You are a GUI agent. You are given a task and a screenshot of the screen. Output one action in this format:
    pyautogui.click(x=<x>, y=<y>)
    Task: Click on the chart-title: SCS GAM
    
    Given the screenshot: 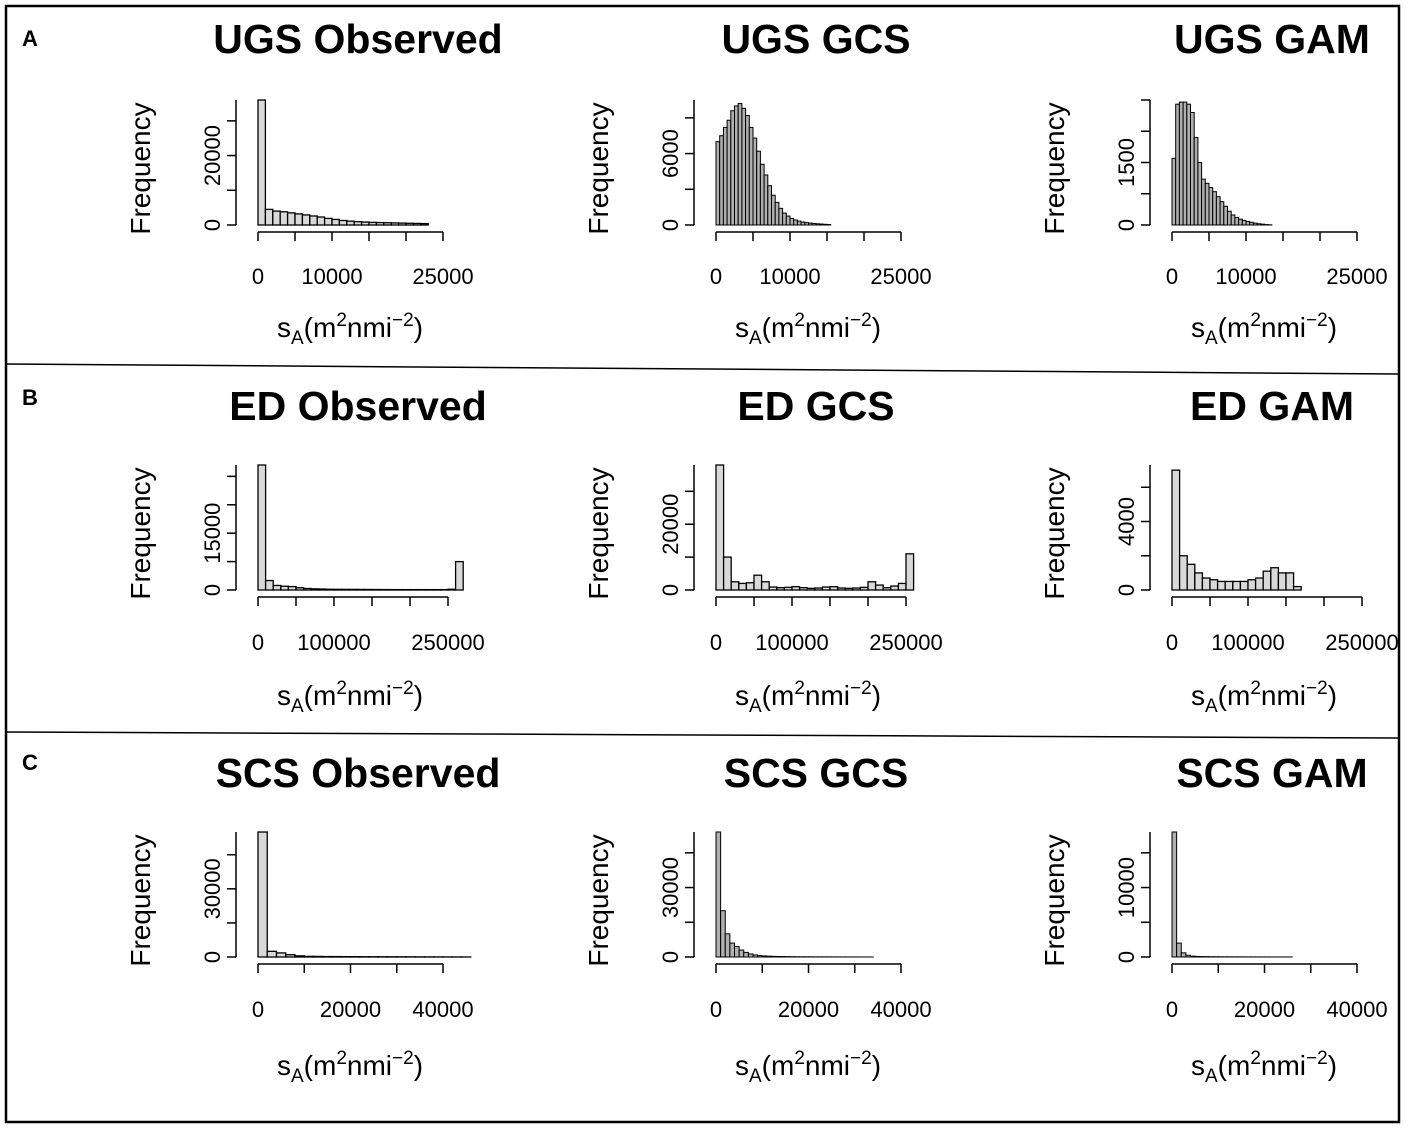 What is the action you would take?
    pyautogui.click(x=1271, y=773)
    